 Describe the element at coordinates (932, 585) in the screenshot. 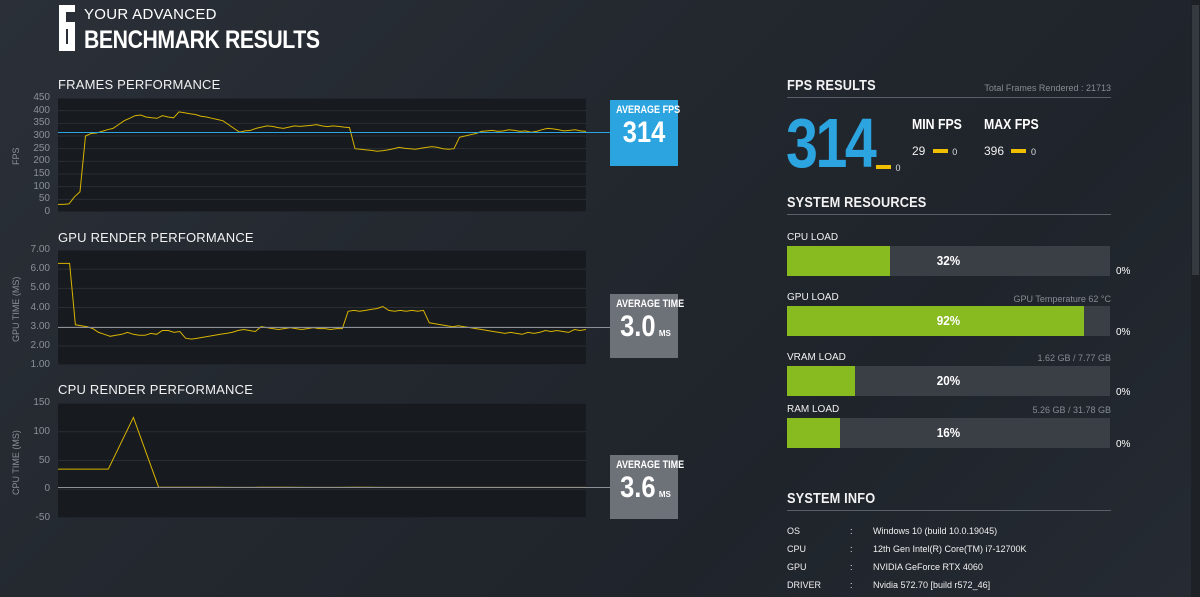

I see `info-driver-value: Nvidia 572.70 [build r572_46]` at that location.